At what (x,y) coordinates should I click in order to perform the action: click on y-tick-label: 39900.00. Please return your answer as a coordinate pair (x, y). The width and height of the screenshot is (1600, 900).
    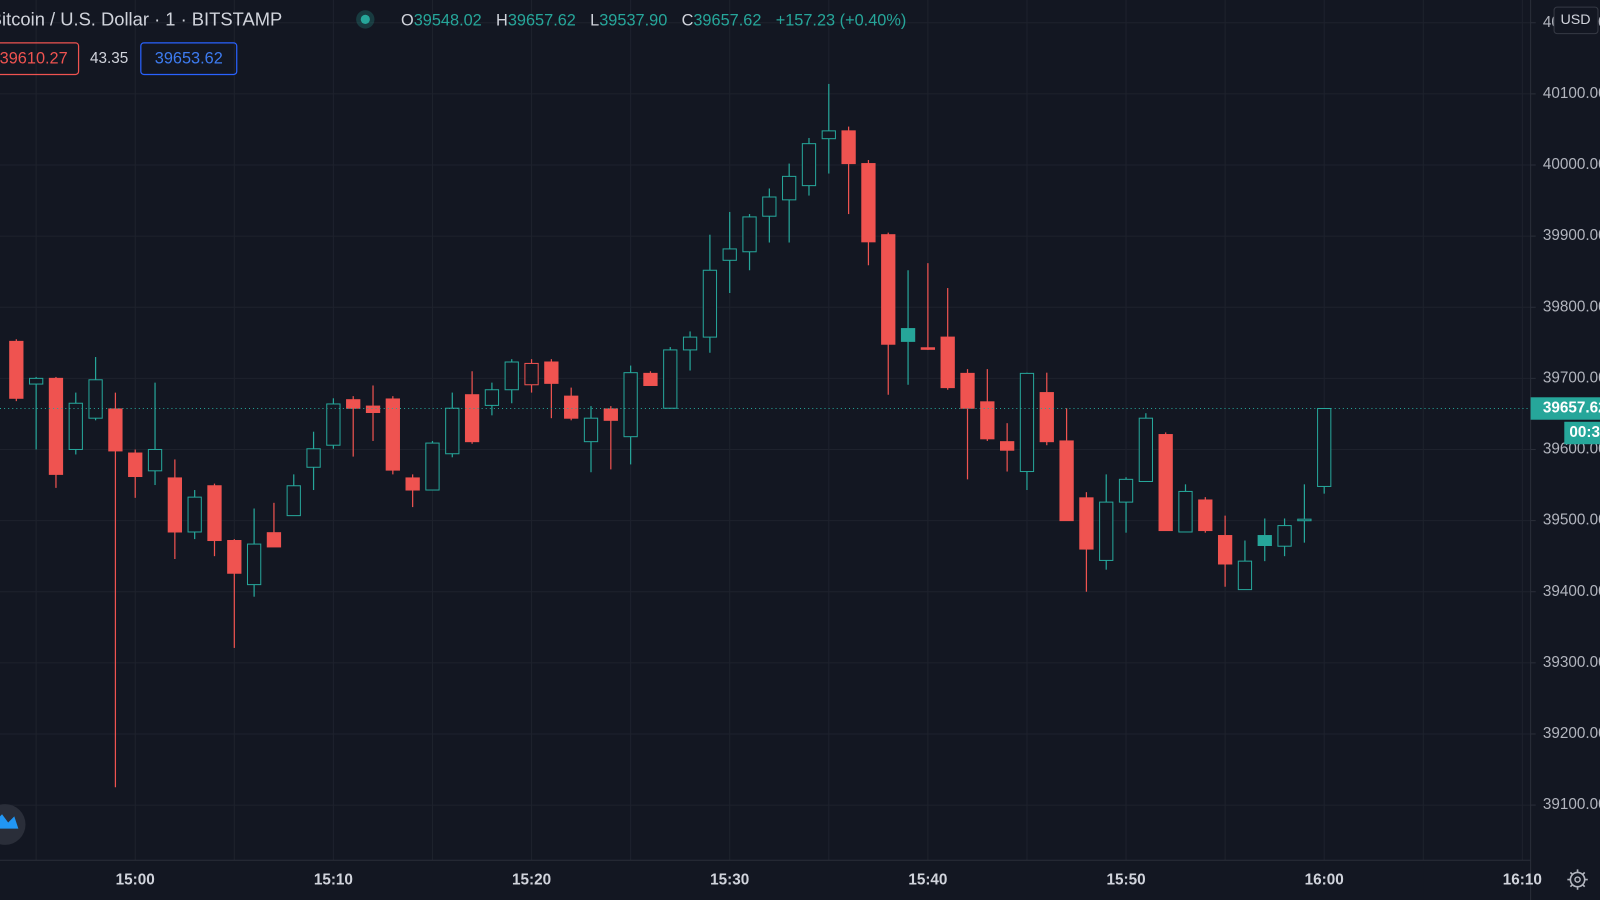
    Looking at the image, I should click on (1571, 235).